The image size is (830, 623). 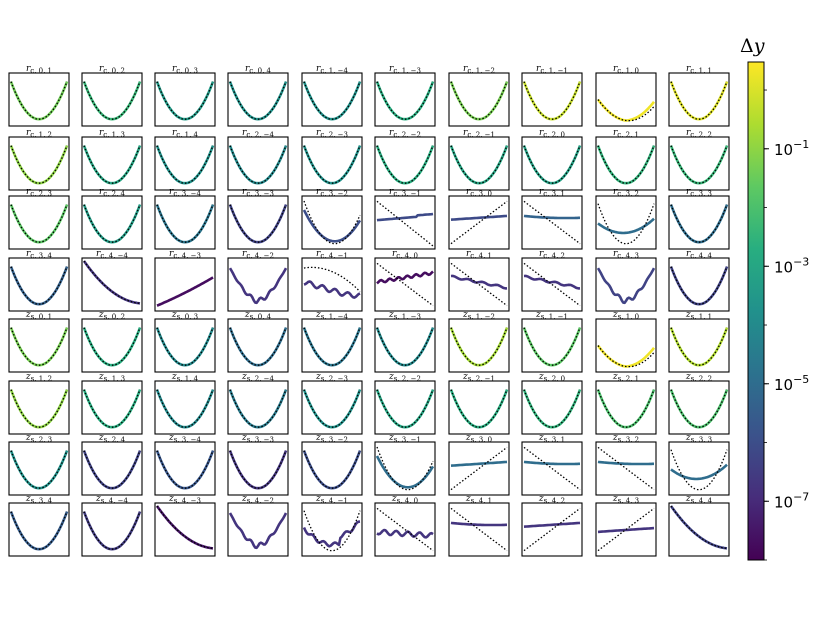 What do you see at coordinates (112, 280) in the screenshot?
I see `subplot-panel: rc, 4, −4` at bounding box center [112, 280].